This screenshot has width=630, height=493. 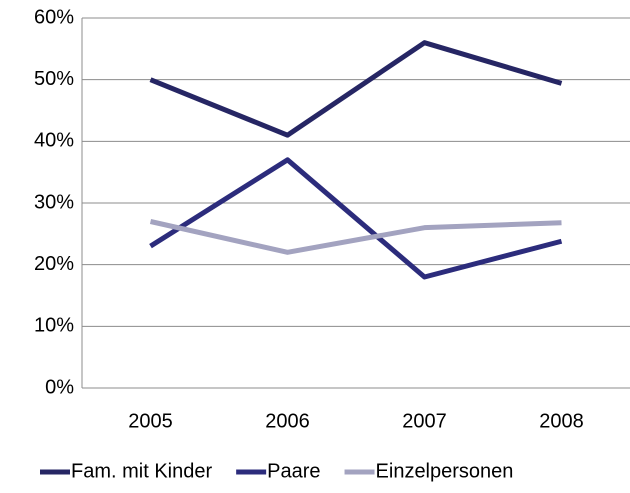 I want to click on x-tick-label: 2007, so click(x=424, y=421).